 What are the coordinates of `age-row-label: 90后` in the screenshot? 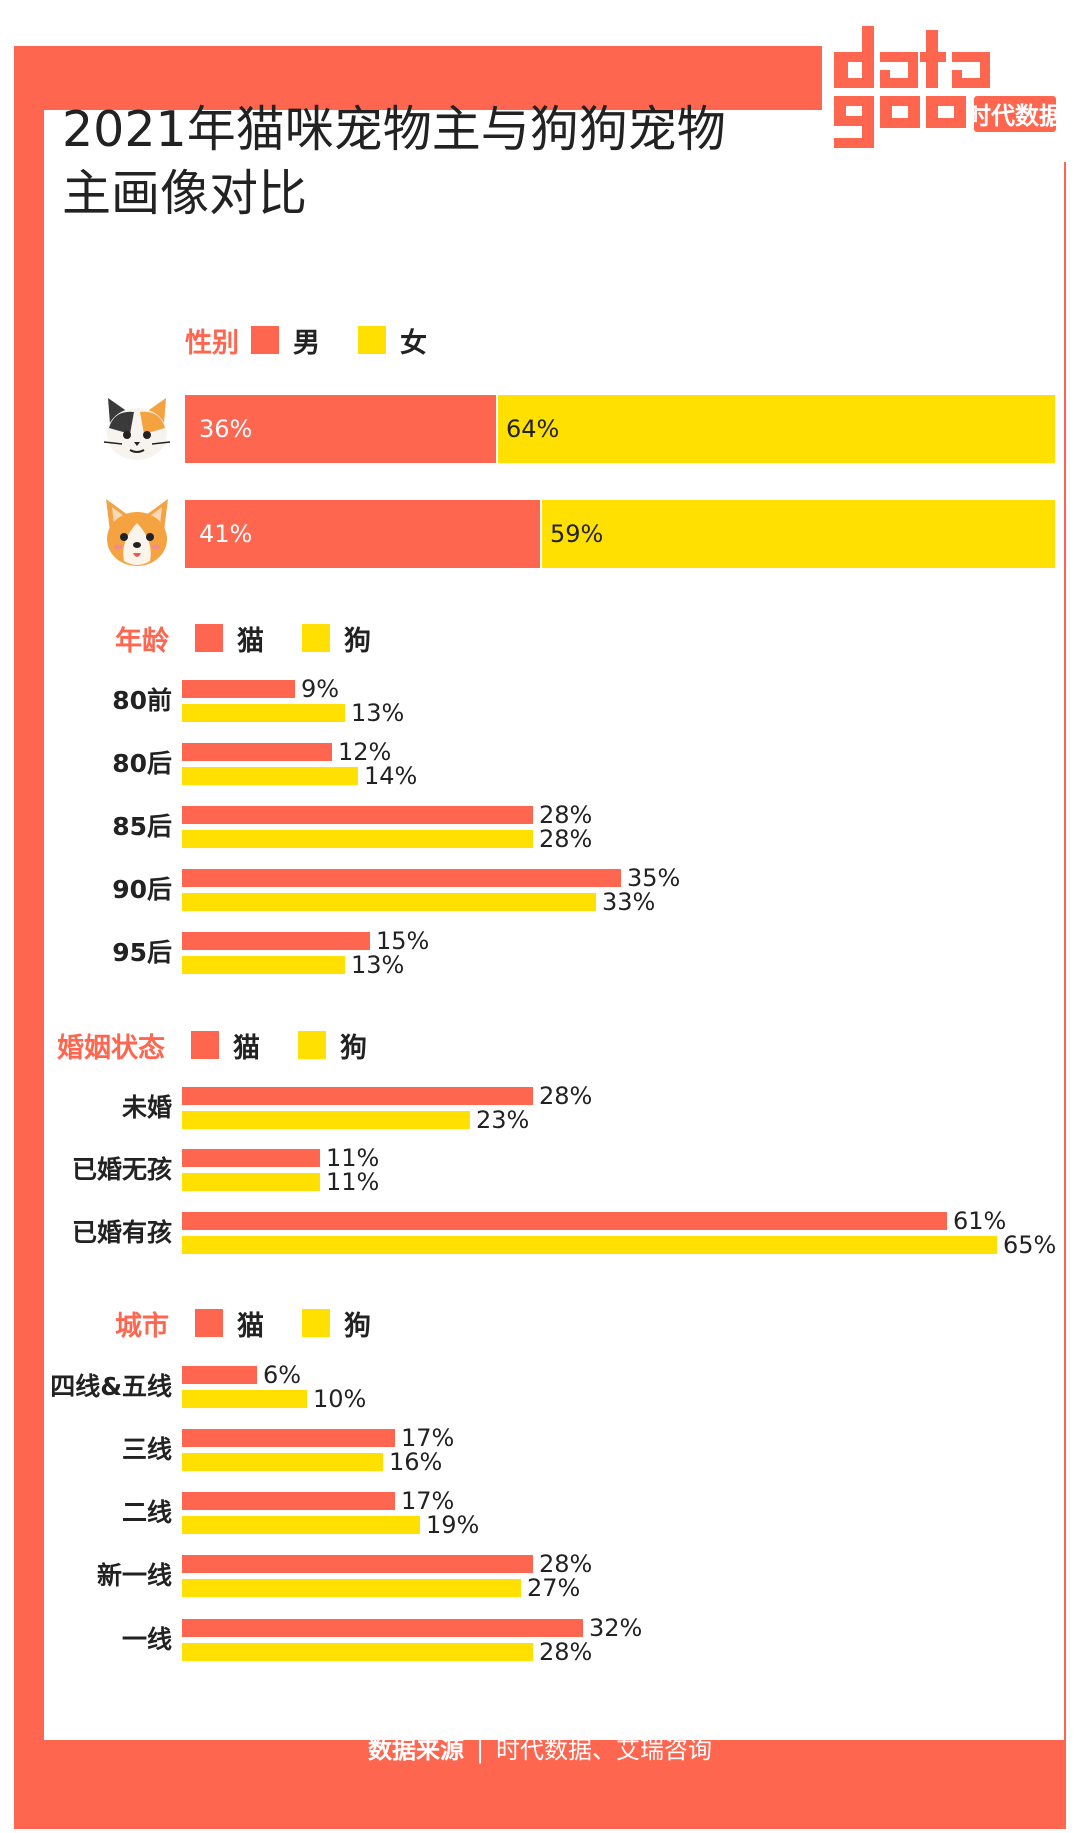 It's located at (142, 889).